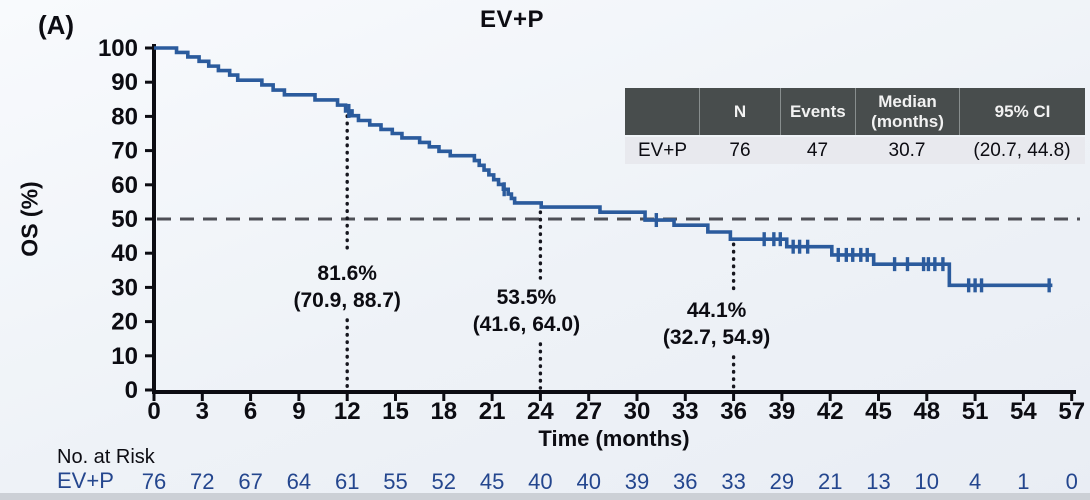 The width and height of the screenshot is (1090, 500). What do you see at coordinates (250, 411) in the screenshot?
I see `x-tick-label: 6` at bounding box center [250, 411].